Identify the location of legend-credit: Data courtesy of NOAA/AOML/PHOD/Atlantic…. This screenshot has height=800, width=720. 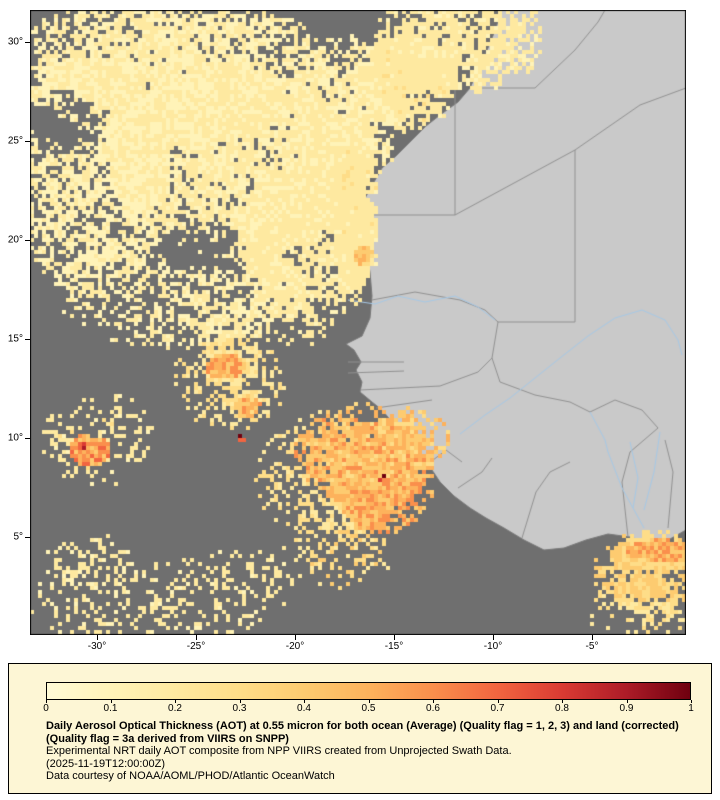
(190, 776).